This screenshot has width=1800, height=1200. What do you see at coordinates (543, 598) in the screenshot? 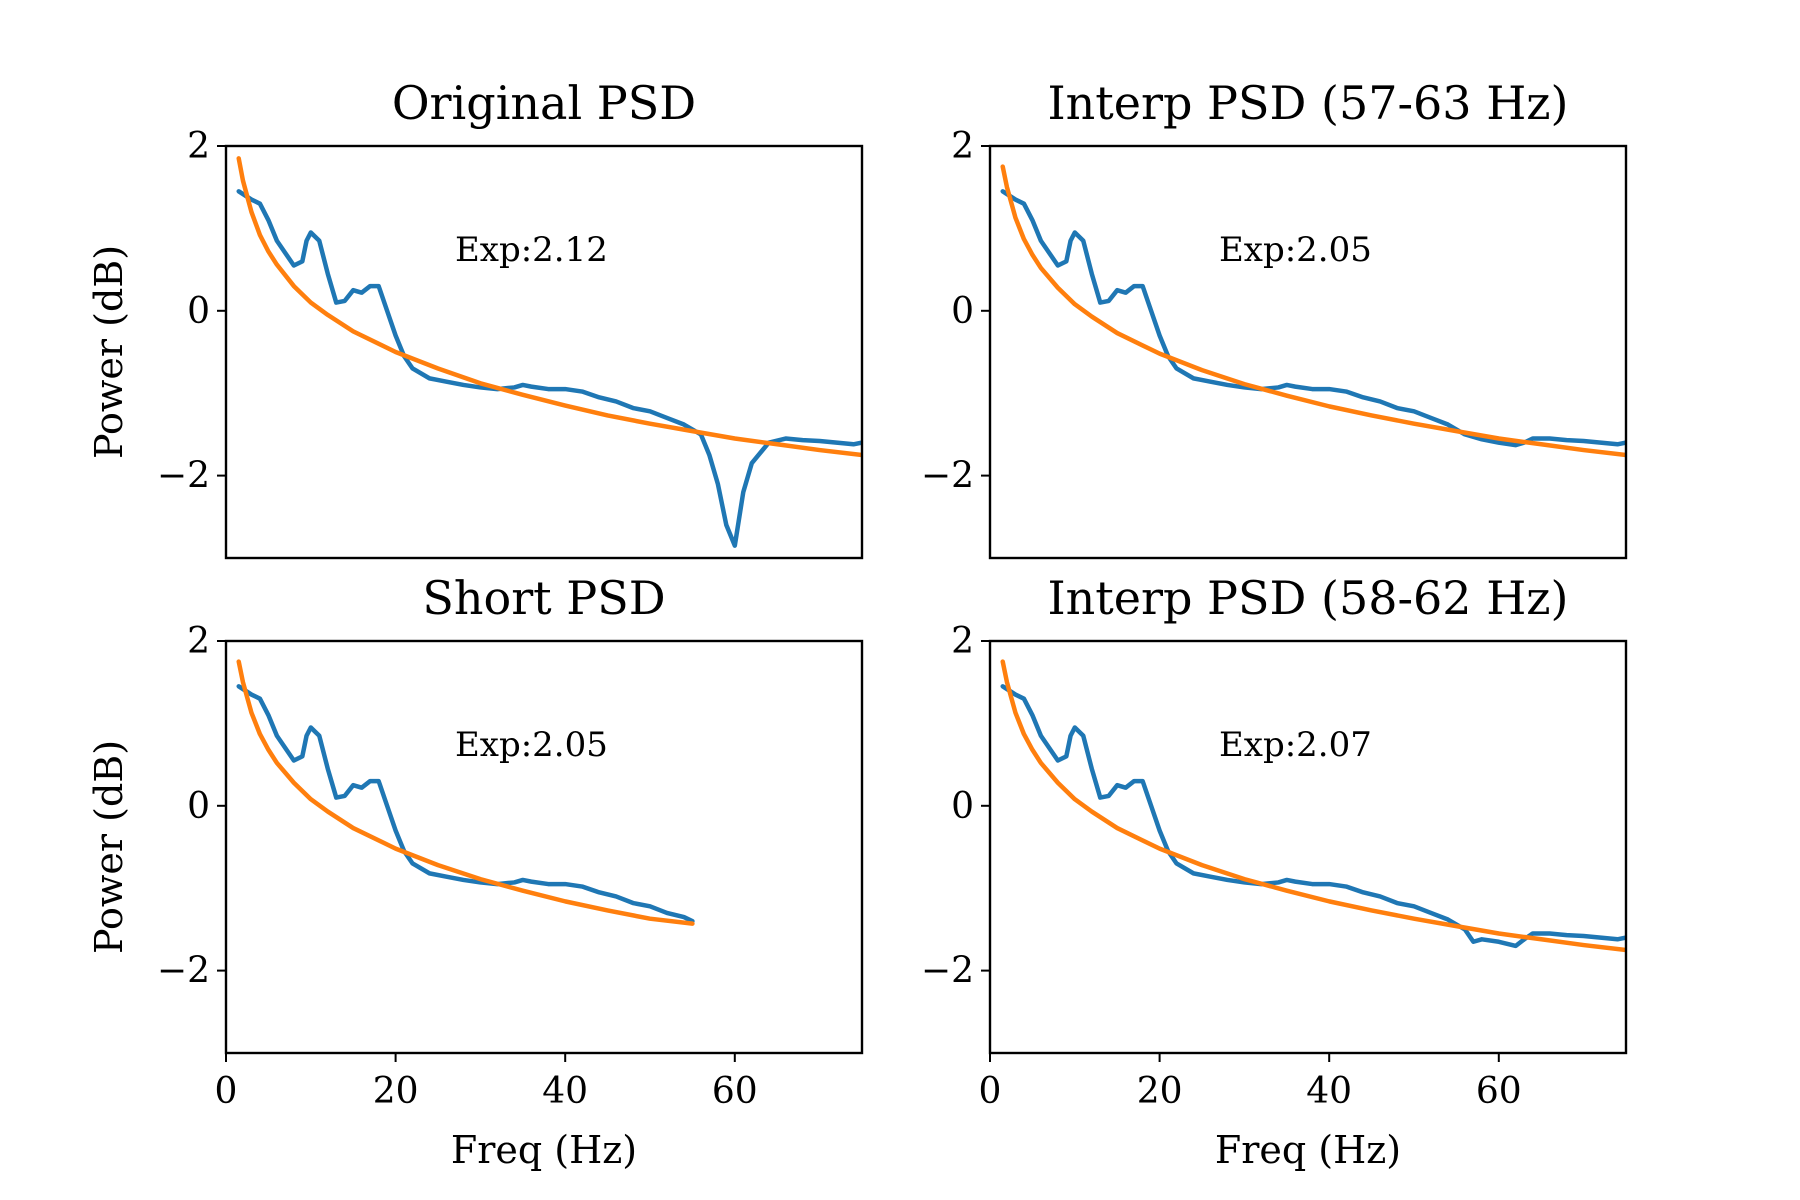
I see `subplot-title: Short PSD` at bounding box center [543, 598].